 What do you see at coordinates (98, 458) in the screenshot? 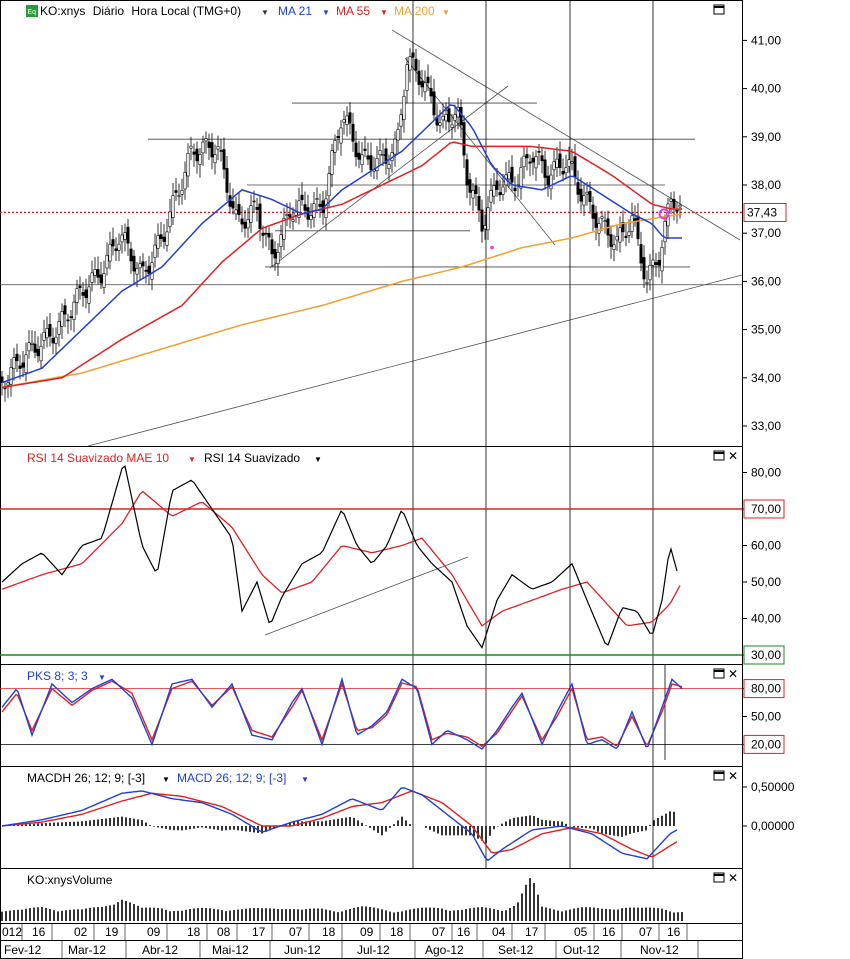
I see `rsi-mae-legend: RSI 14 Suavizado MAE 10` at bounding box center [98, 458].